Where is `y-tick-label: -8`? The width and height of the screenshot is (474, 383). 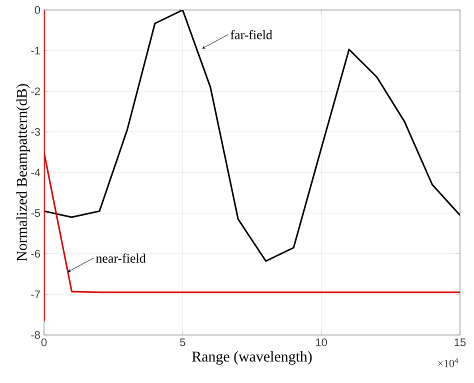
y-tick-label: -8 is located at coordinates (35, 335).